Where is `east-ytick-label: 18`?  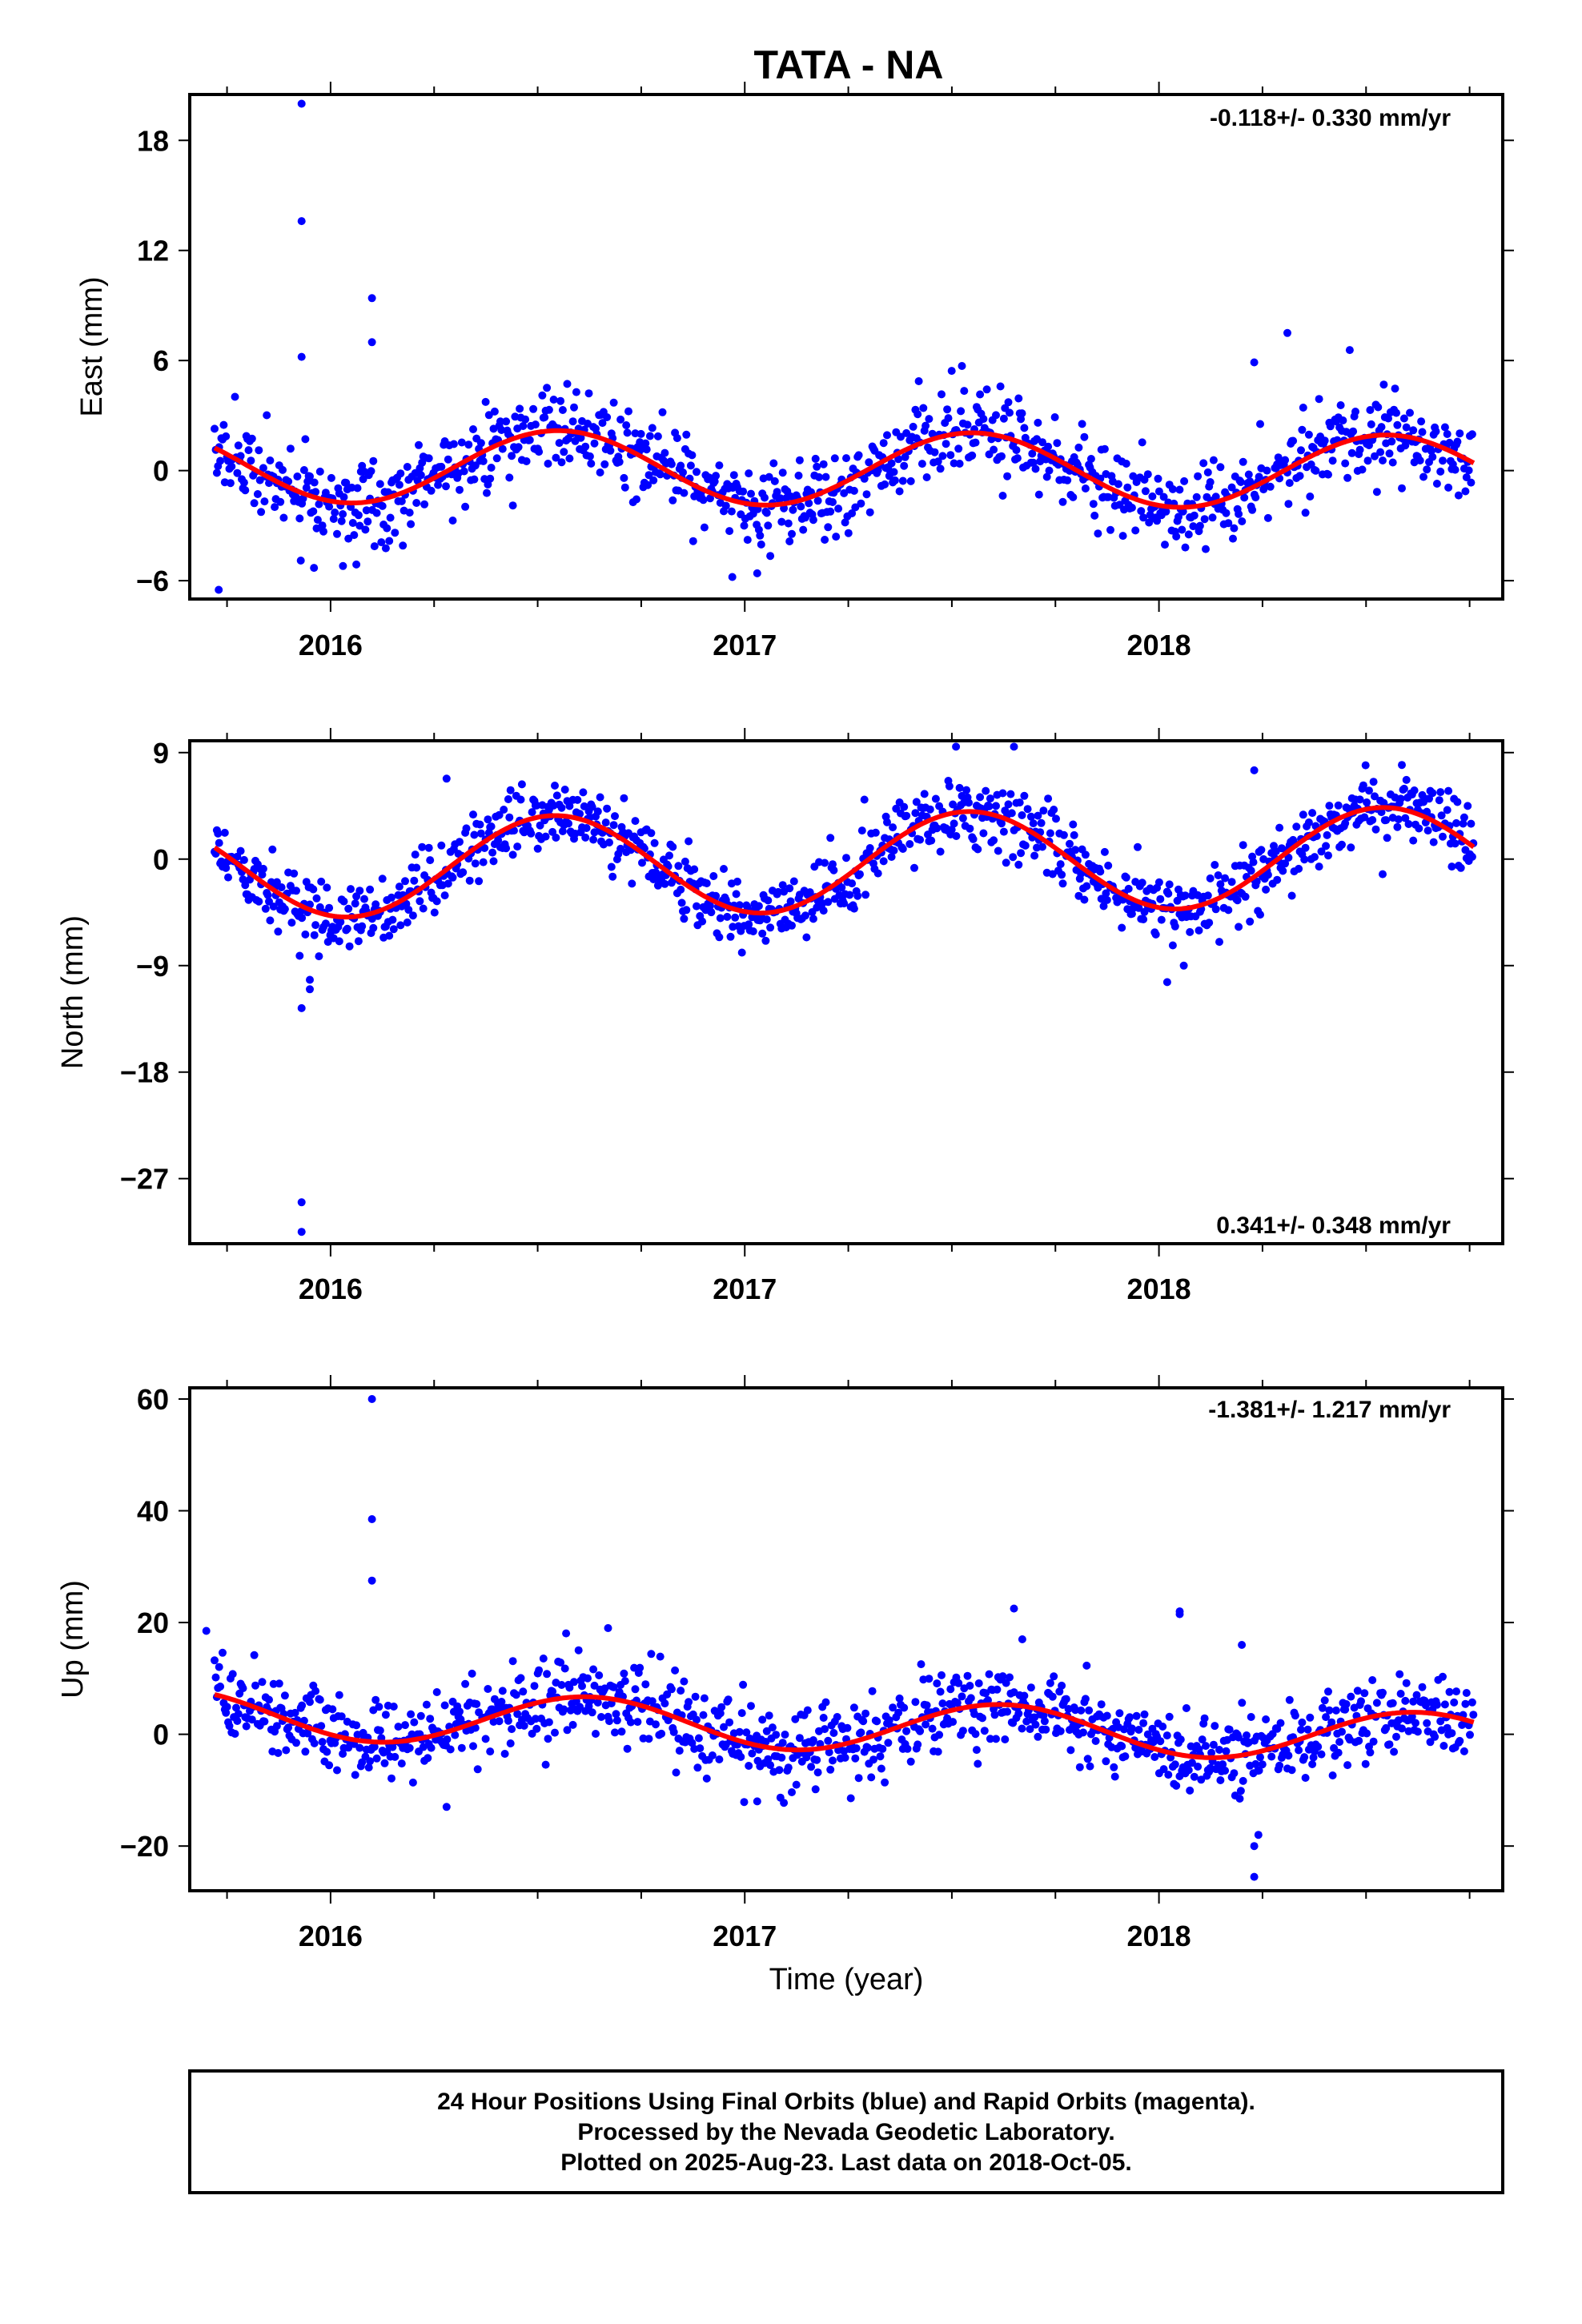
east-ytick-label: 18 is located at coordinates (153, 140).